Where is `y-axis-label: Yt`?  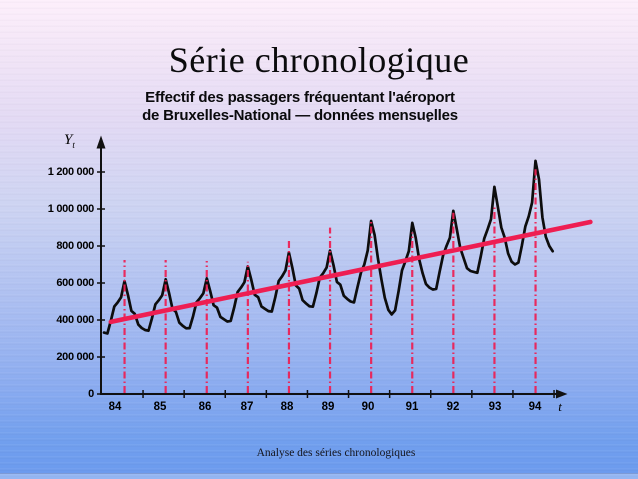 y-axis-label: Yt is located at coordinates (69, 141).